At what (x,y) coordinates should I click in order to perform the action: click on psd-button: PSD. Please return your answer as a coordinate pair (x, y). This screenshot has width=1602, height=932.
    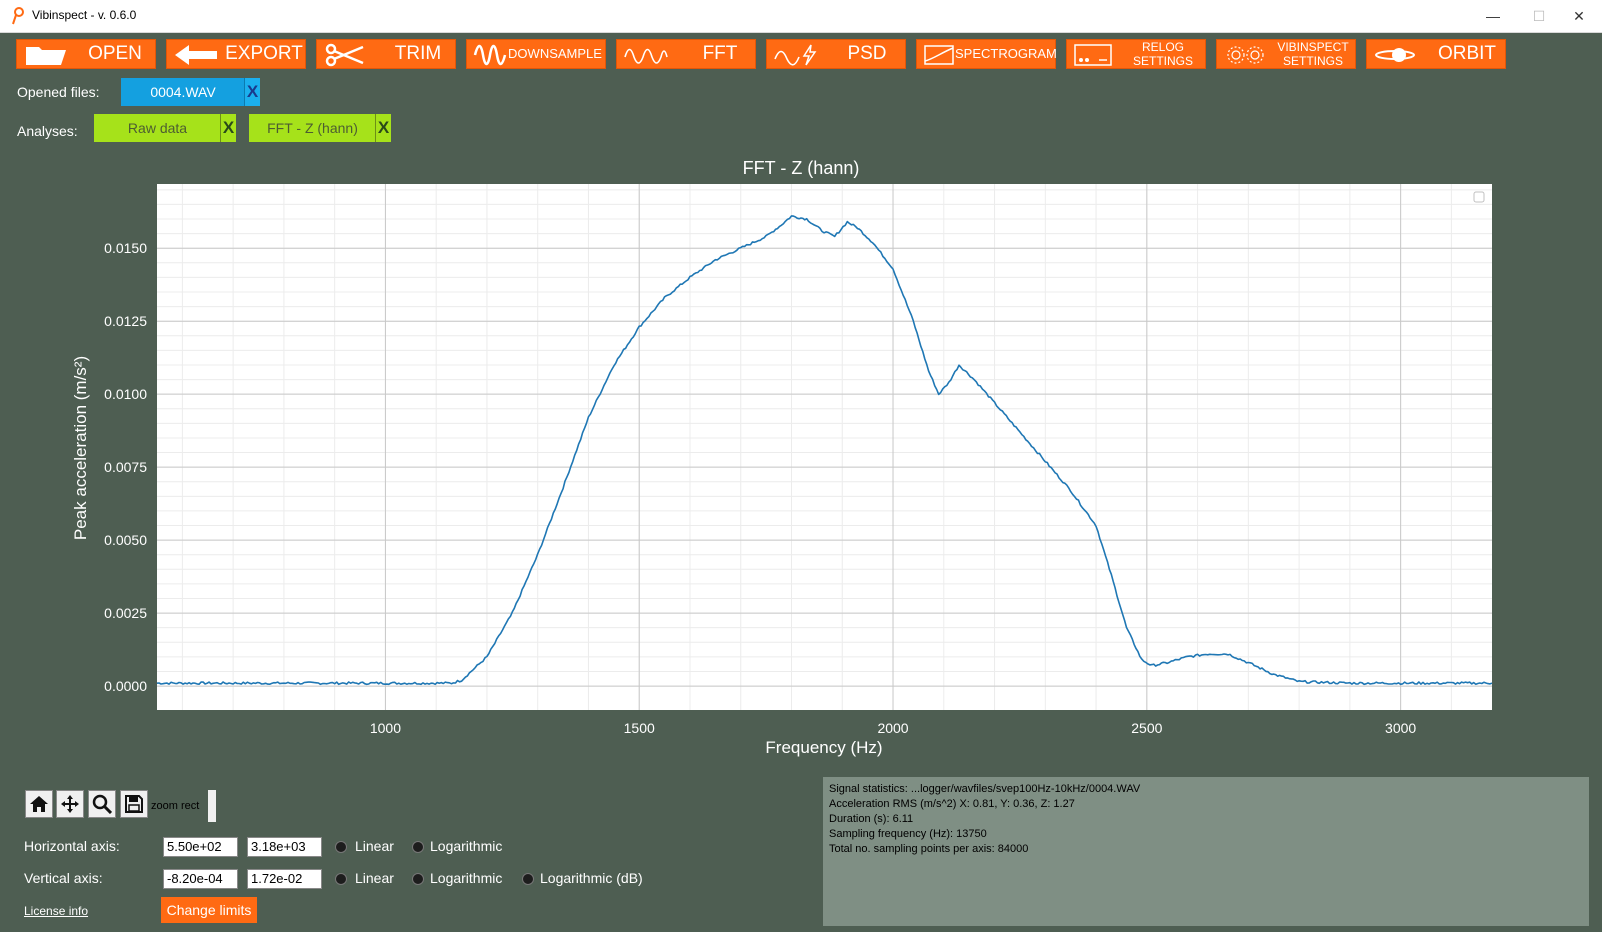
    Looking at the image, I should click on (836, 54).